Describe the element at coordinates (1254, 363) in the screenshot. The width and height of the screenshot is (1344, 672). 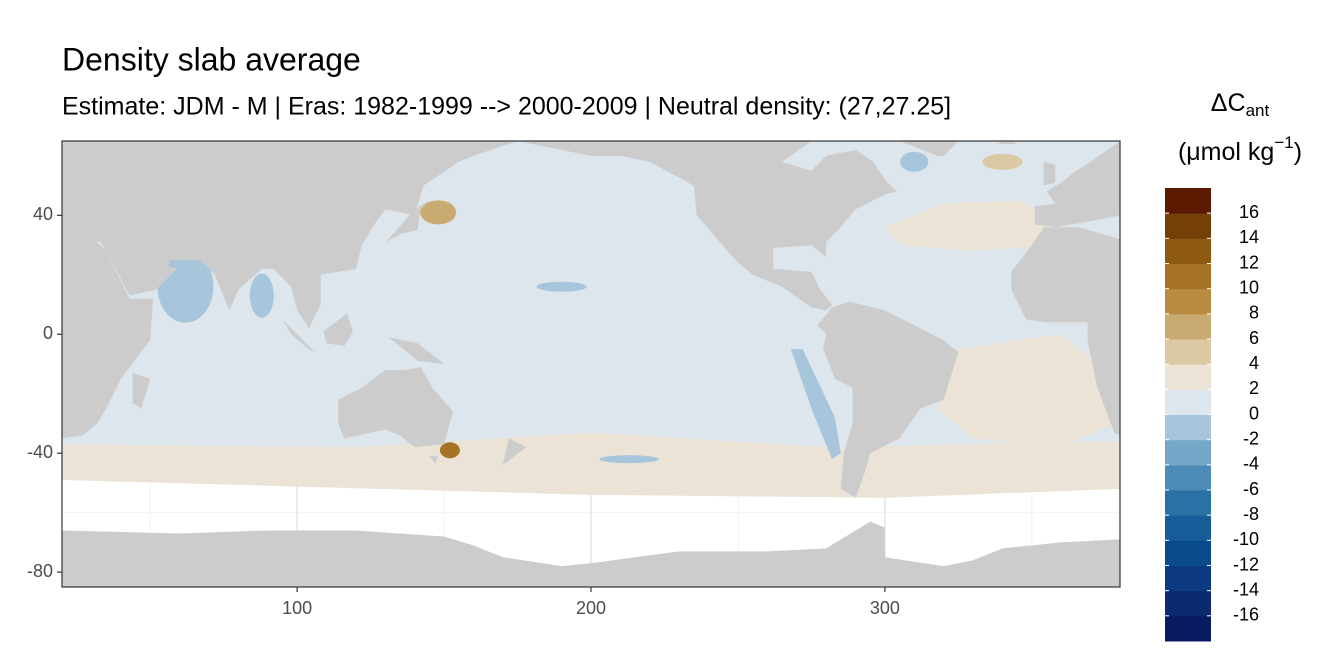
I see `colorbar-label: 4` at that location.